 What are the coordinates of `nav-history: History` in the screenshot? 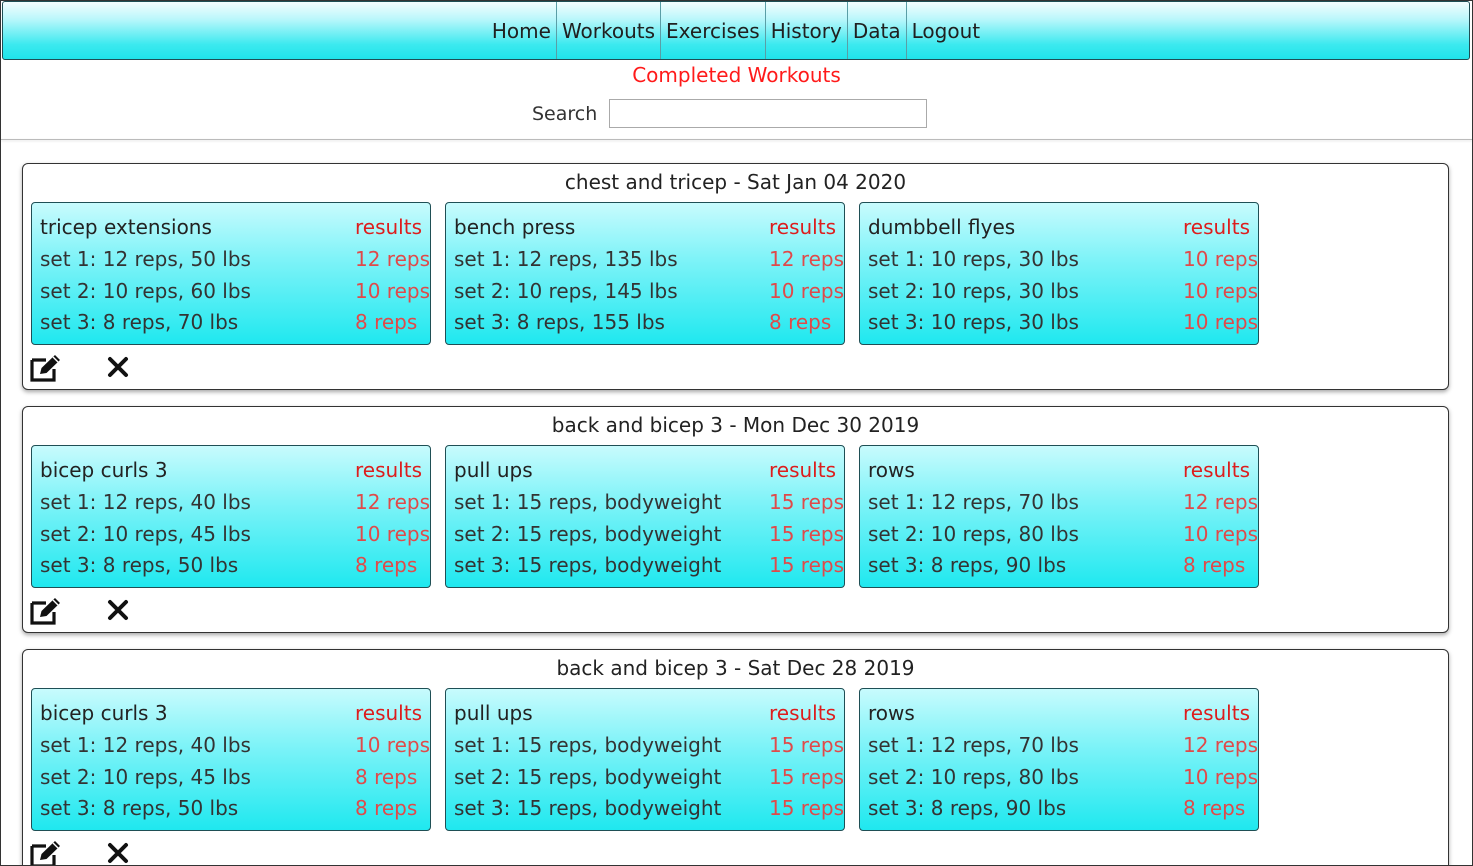 It's located at (805, 30).